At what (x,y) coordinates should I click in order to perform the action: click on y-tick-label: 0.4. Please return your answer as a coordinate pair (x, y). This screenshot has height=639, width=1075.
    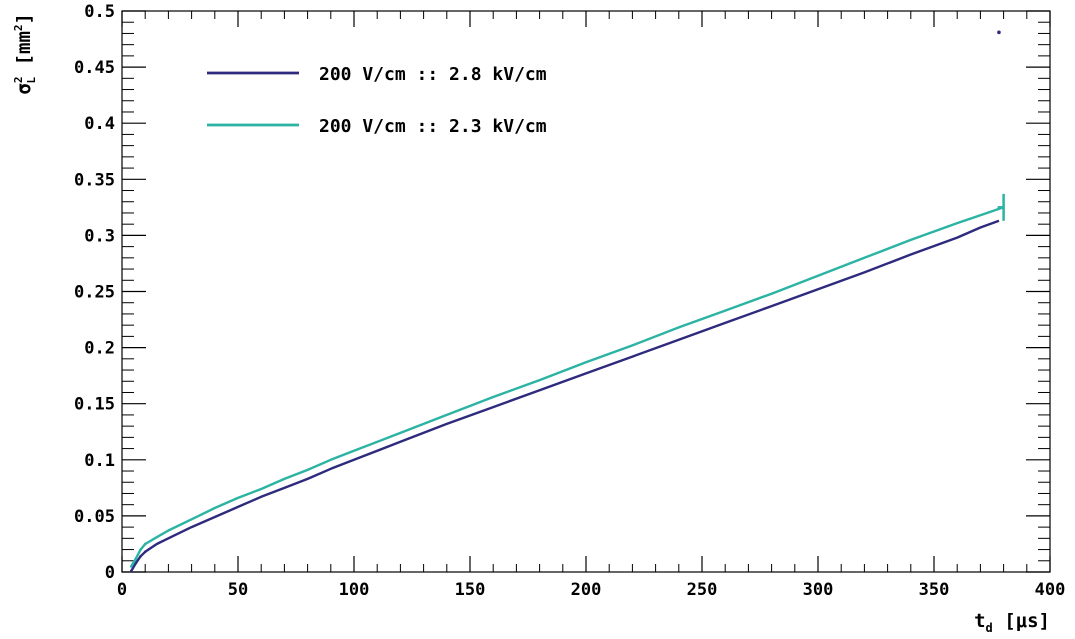
    Looking at the image, I should click on (99, 124).